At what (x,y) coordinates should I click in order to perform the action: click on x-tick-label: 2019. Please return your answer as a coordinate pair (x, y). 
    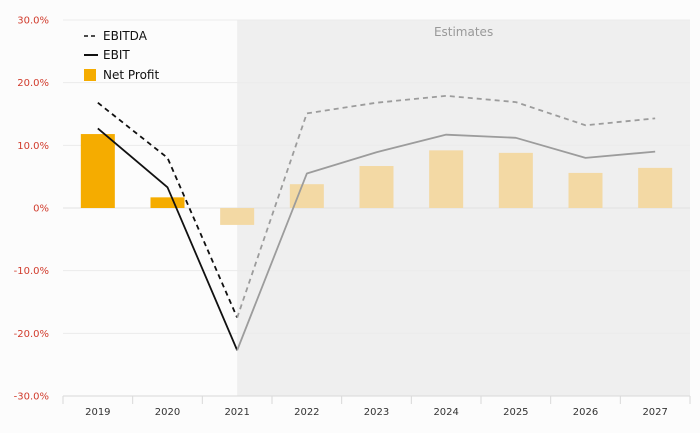
    Looking at the image, I should click on (97, 412).